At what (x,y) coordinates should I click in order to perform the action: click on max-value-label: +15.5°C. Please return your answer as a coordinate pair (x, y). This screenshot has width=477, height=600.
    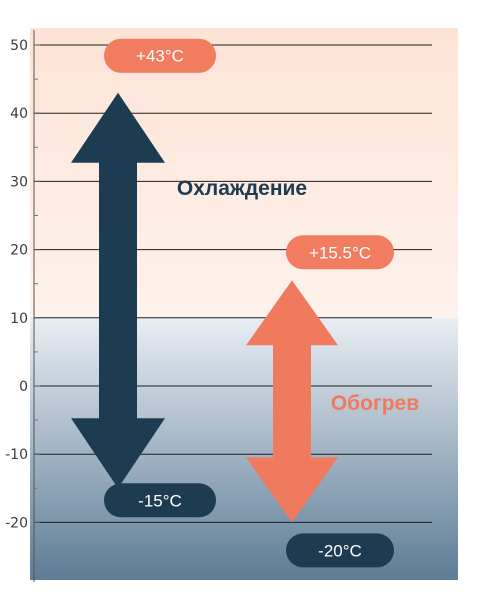
    Looking at the image, I should click on (340, 252).